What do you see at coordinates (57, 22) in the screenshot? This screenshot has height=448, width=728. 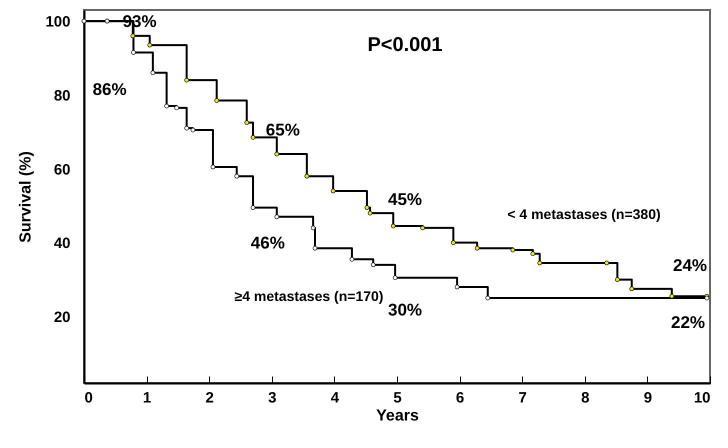 I see `y-tick-label: 100` at bounding box center [57, 22].